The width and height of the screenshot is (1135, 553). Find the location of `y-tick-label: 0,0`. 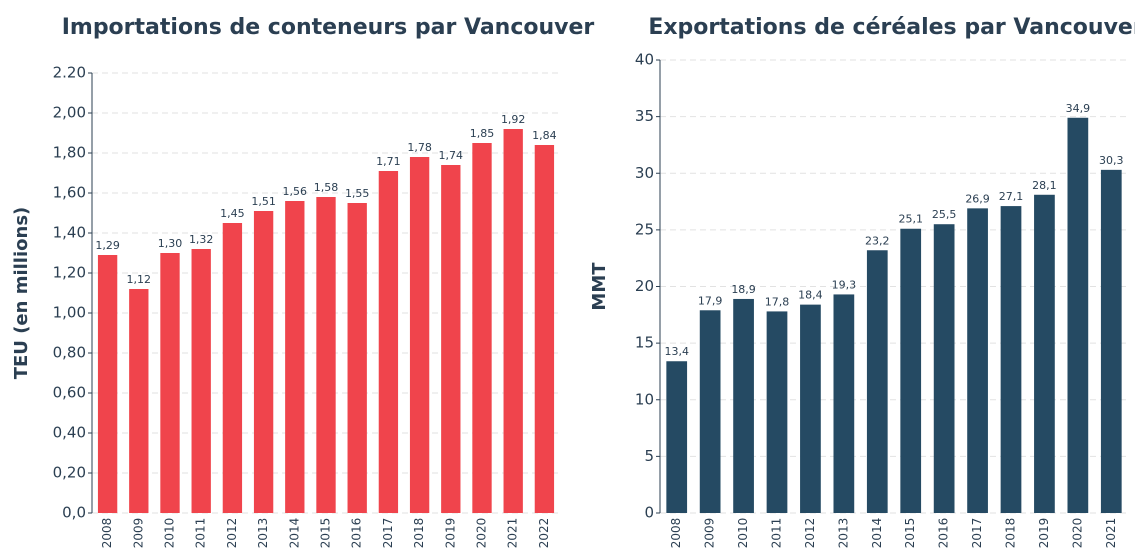

y-tick-label: 0,0 is located at coordinates (74, 513).